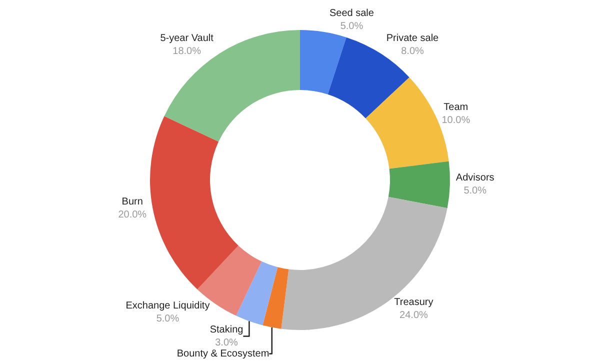 This screenshot has width=600, height=364. I want to click on slice-label: Staking, so click(227, 330).